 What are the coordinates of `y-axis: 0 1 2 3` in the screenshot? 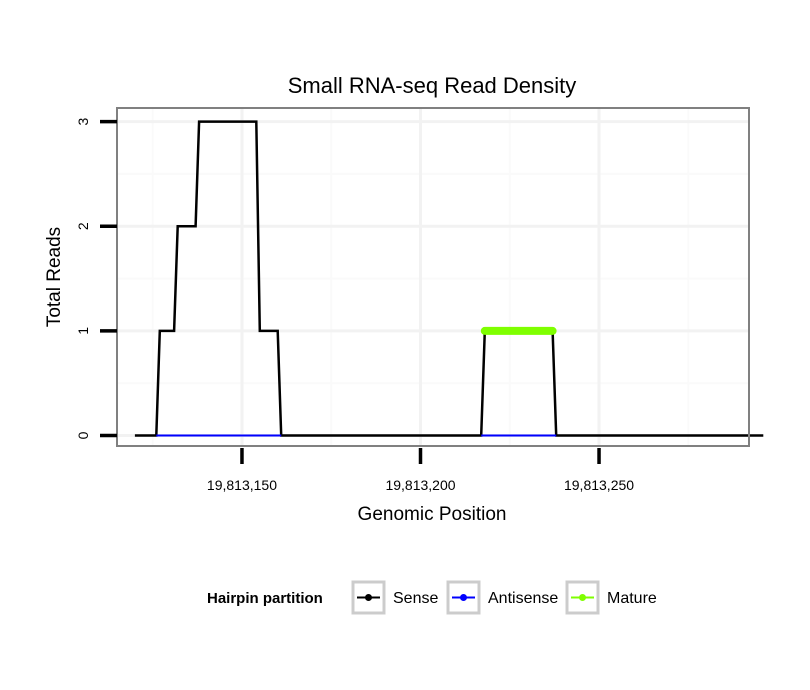 It's located at (96, 278).